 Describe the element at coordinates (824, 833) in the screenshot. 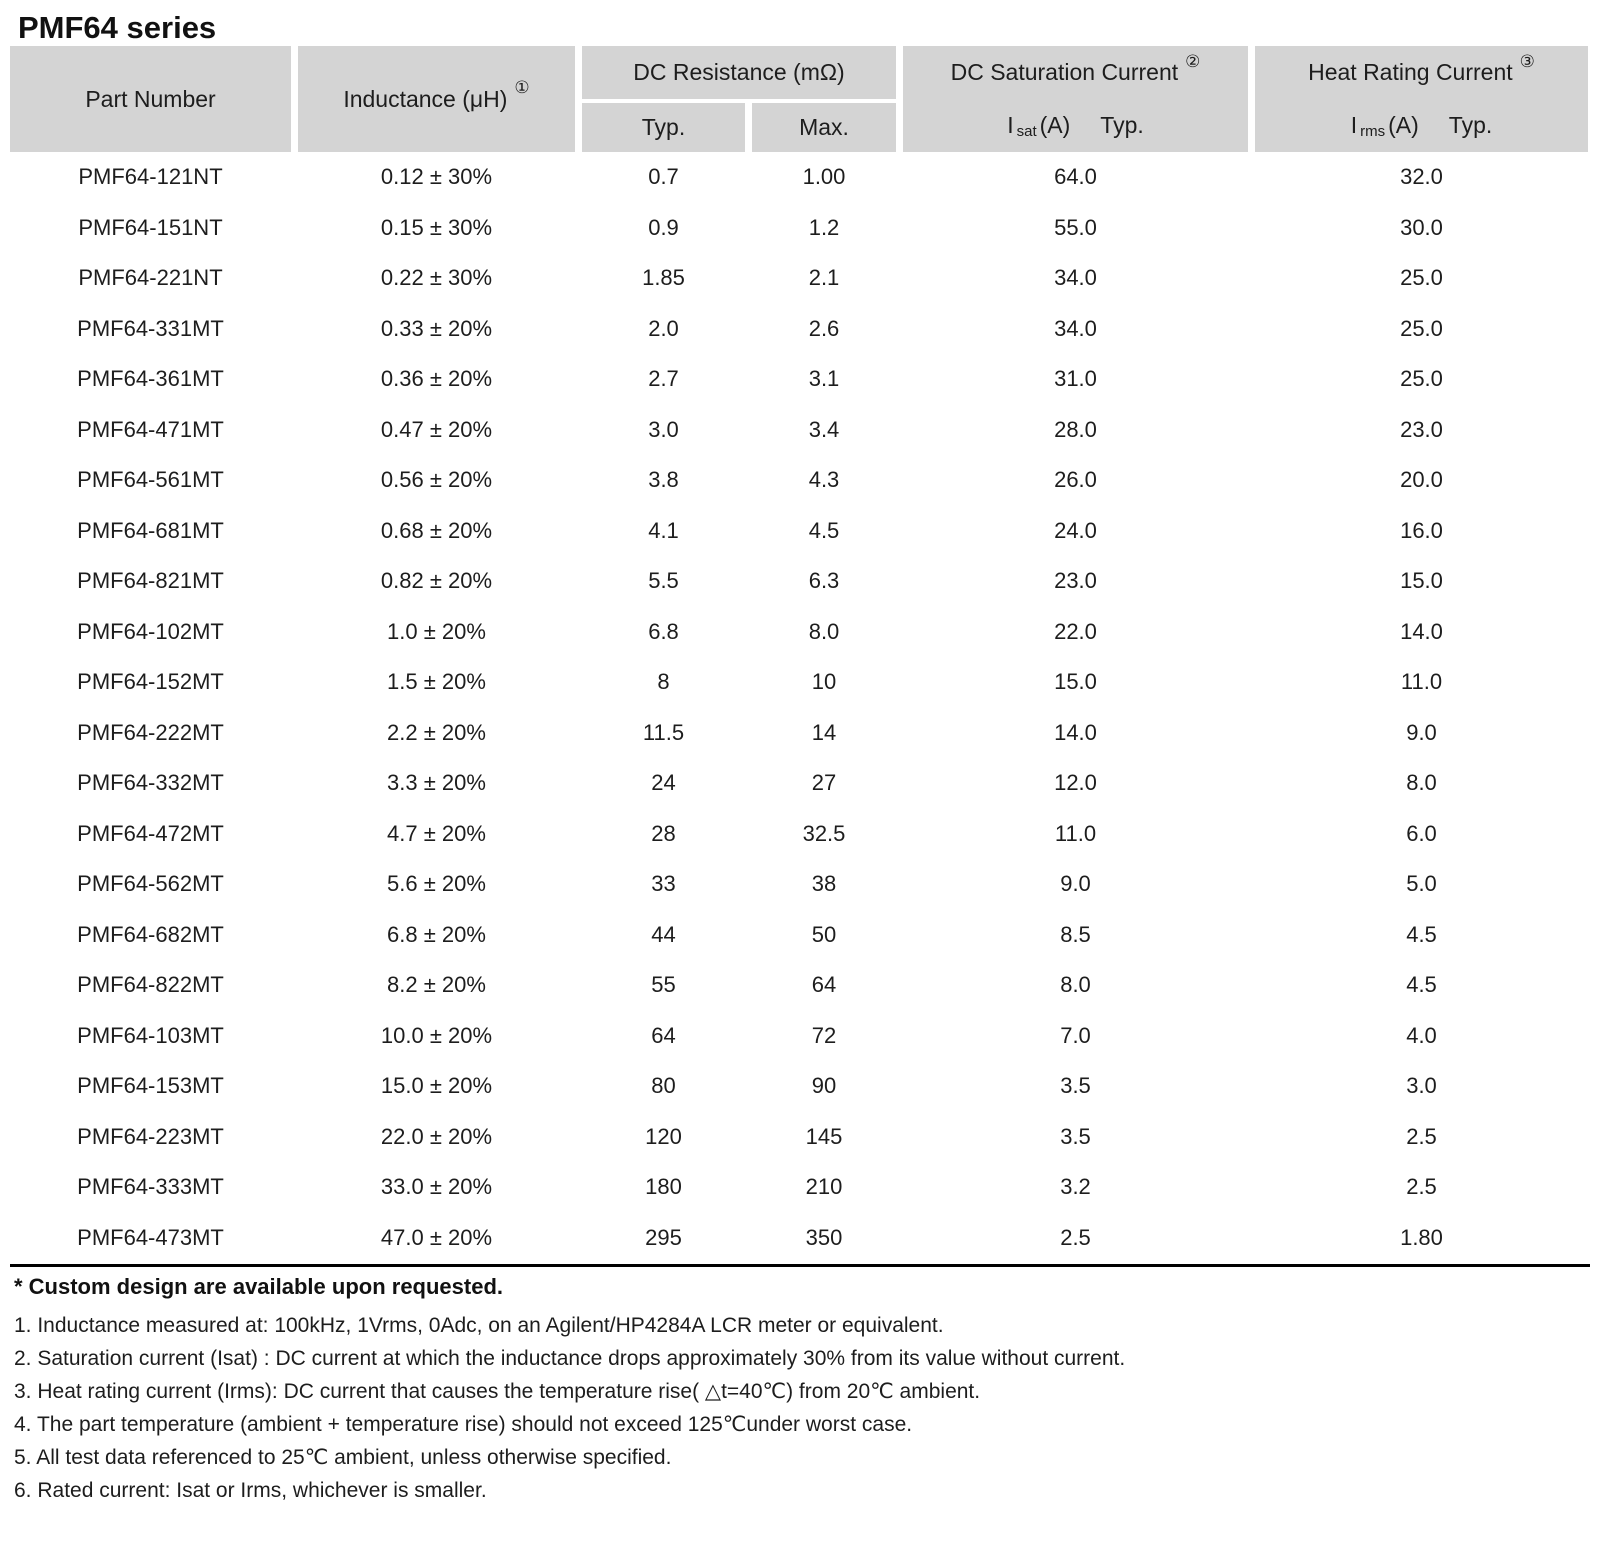

I see `cell-dcr-max: 32.5` at that location.